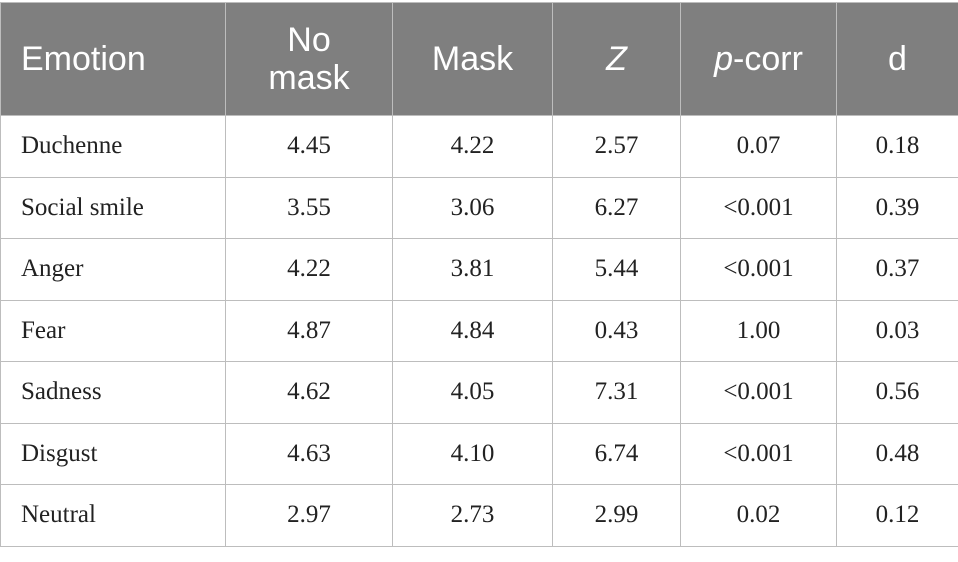 This screenshot has width=958, height=562. Describe the element at coordinates (617, 147) in the screenshot. I see `cell: 2.57` at that location.